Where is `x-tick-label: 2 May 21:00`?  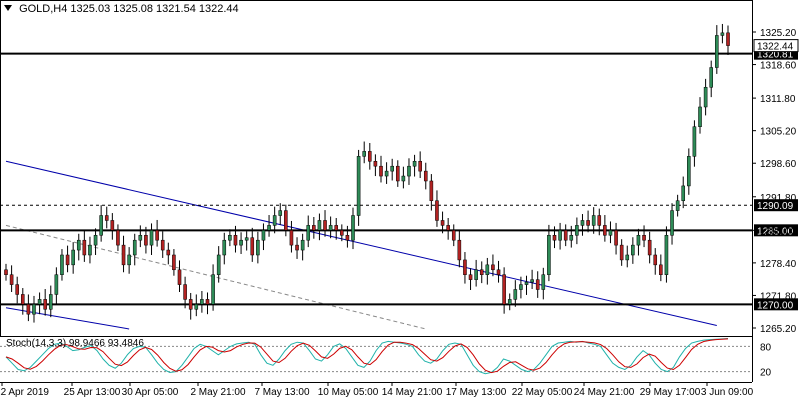 x-tick-label: 2 May 21:00 is located at coordinates (217, 392).